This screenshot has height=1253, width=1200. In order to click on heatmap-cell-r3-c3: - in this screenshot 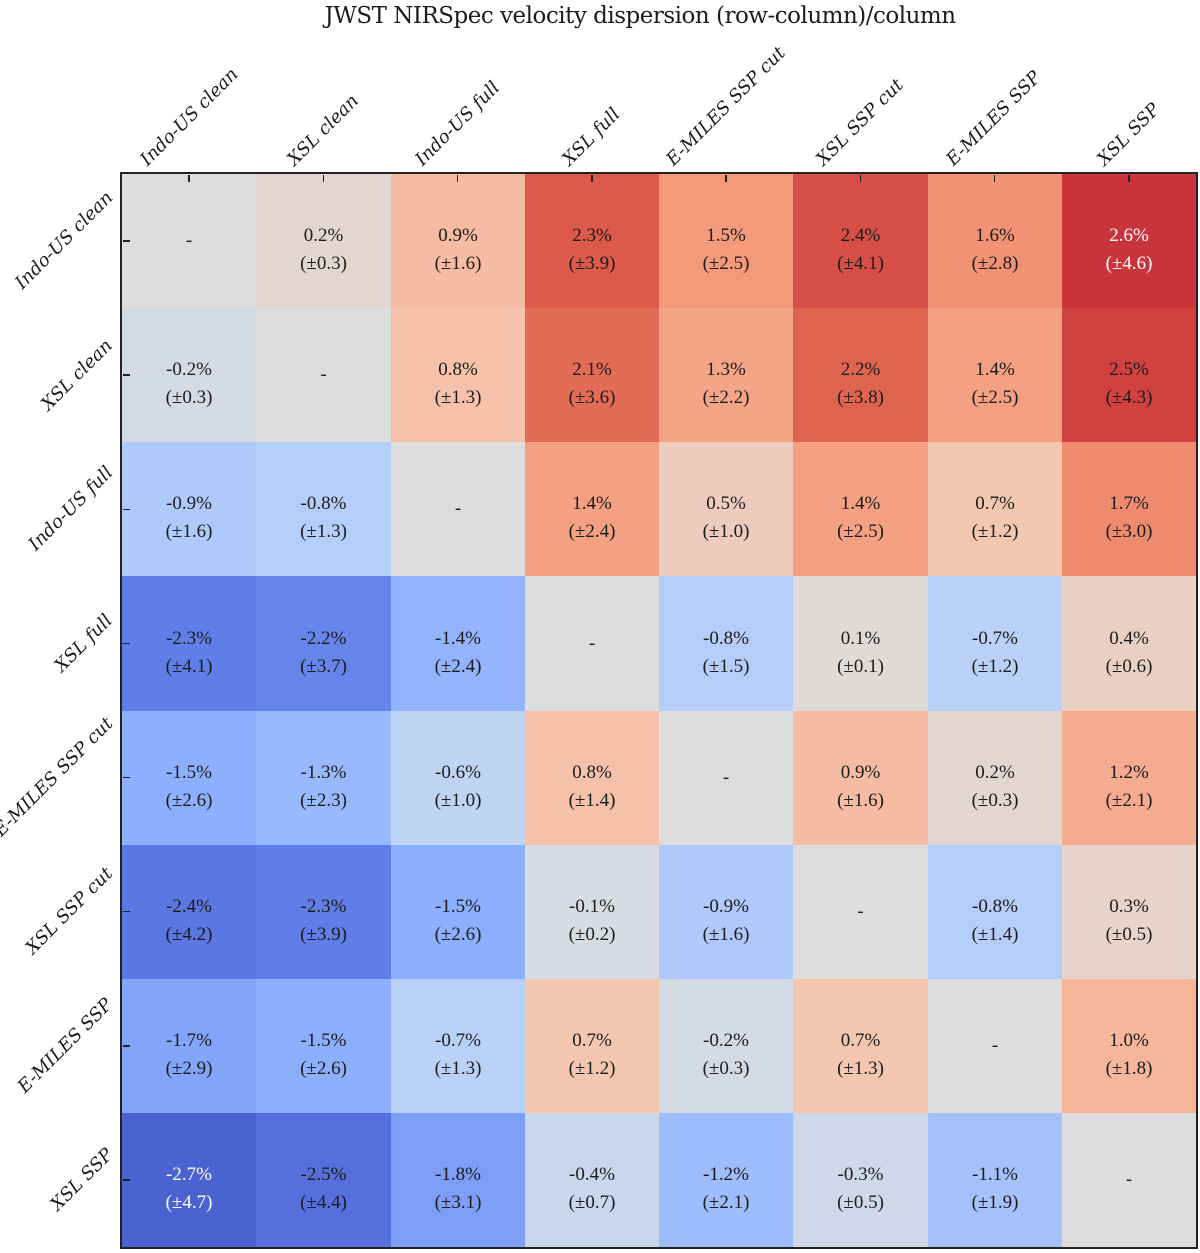, I will do `click(458, 509)`.